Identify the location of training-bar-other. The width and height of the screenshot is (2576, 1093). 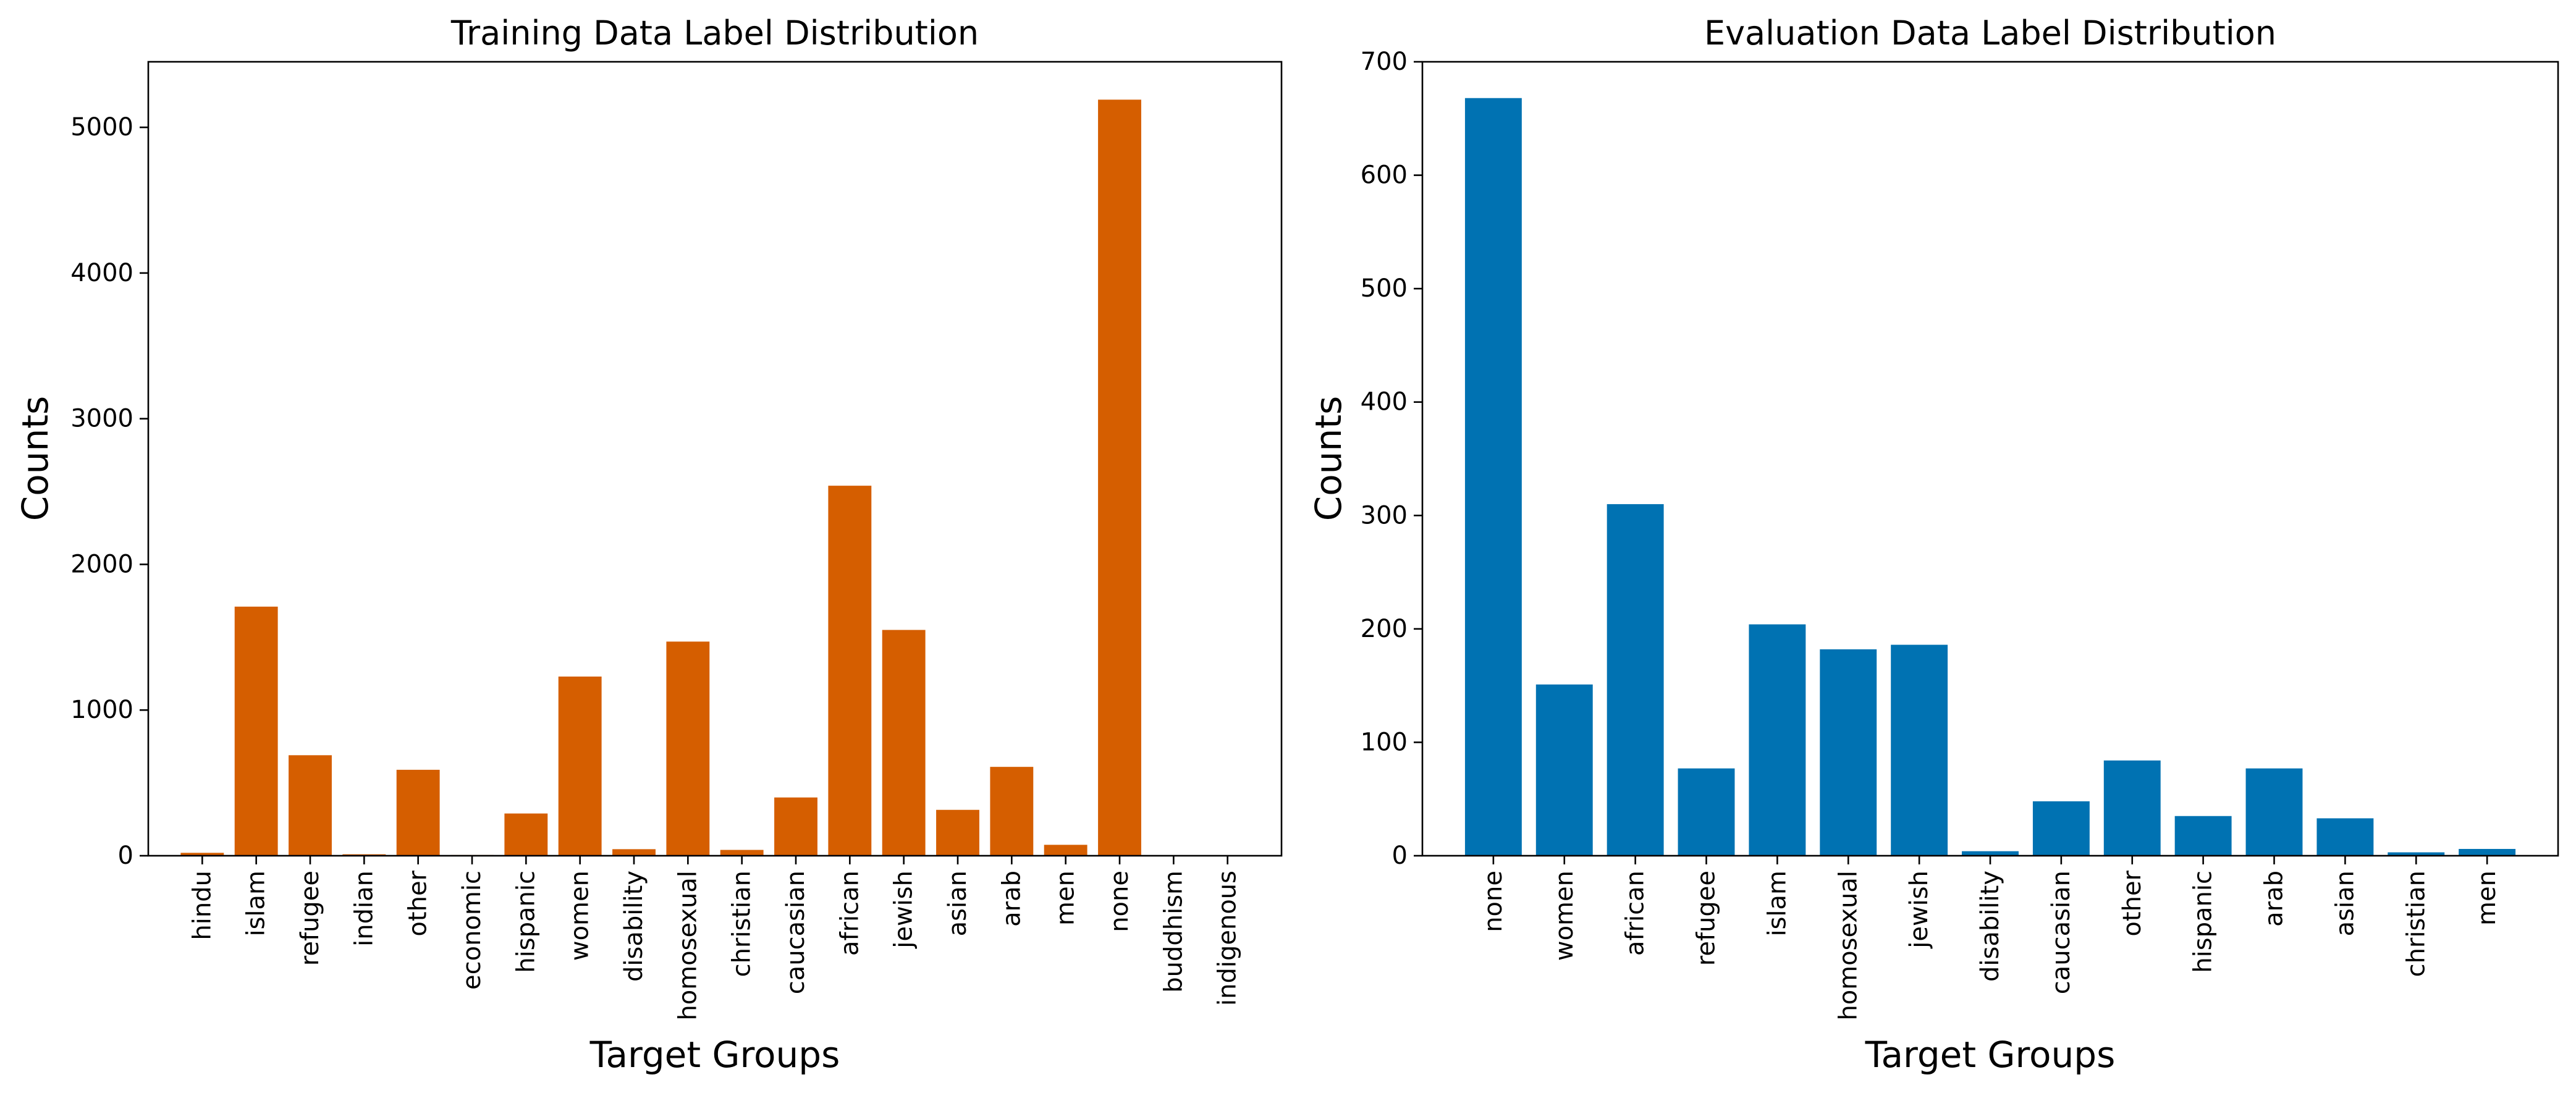
(418, 812).